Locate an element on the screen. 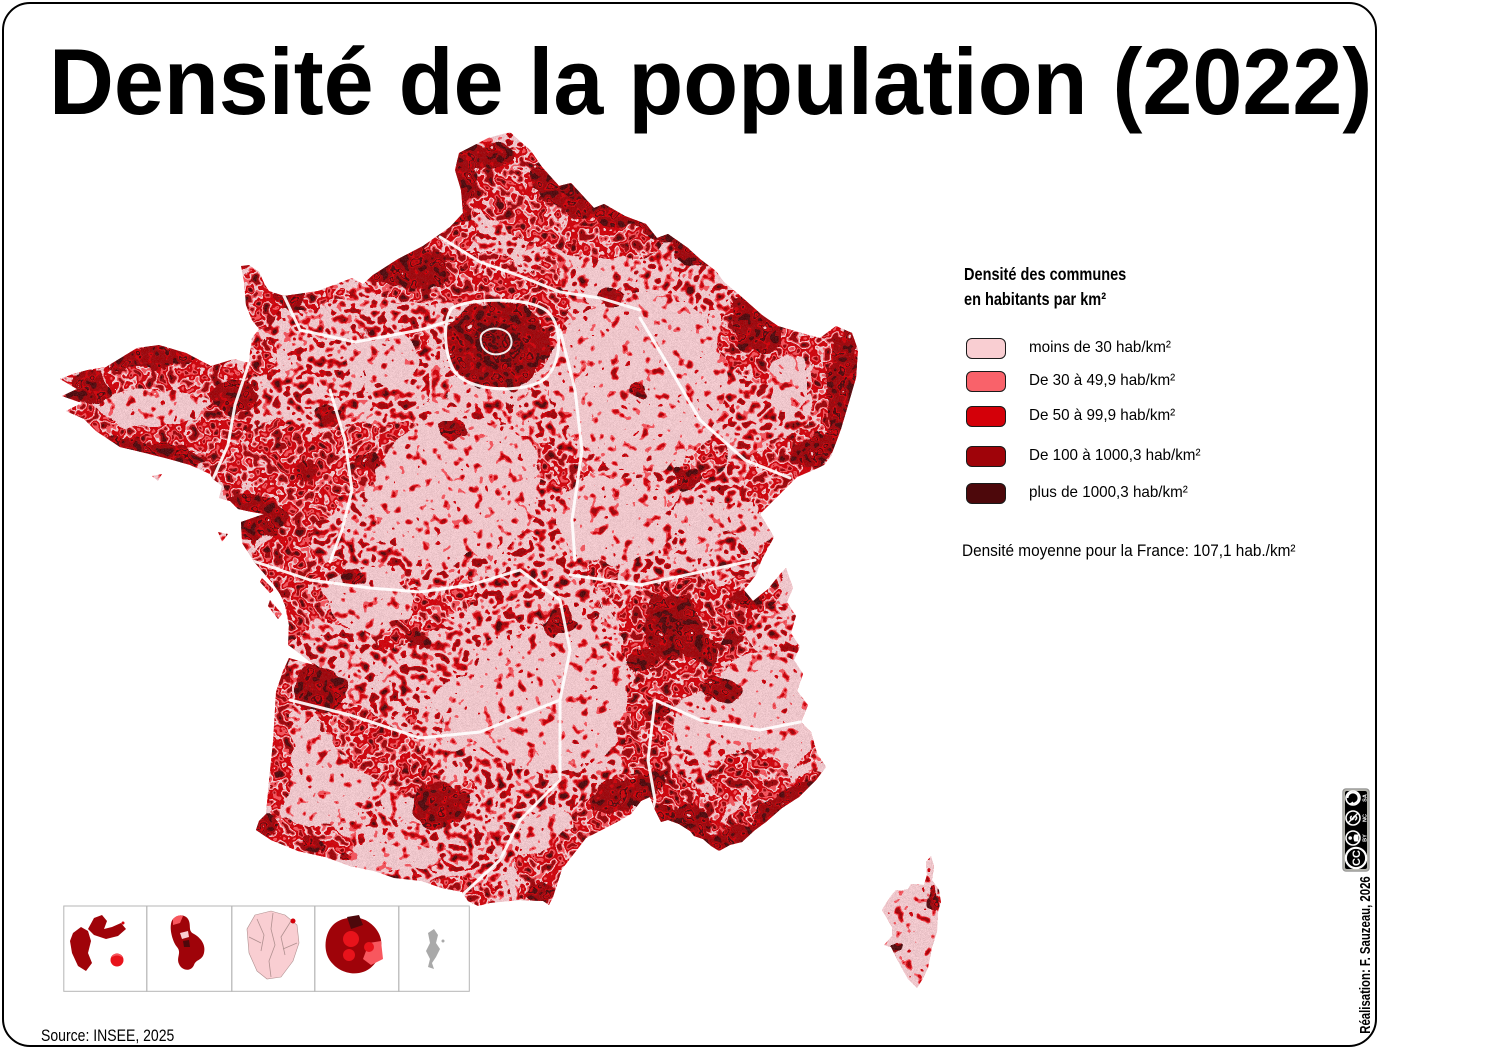  svg-text: BY is located at coordinates (1366, 838).